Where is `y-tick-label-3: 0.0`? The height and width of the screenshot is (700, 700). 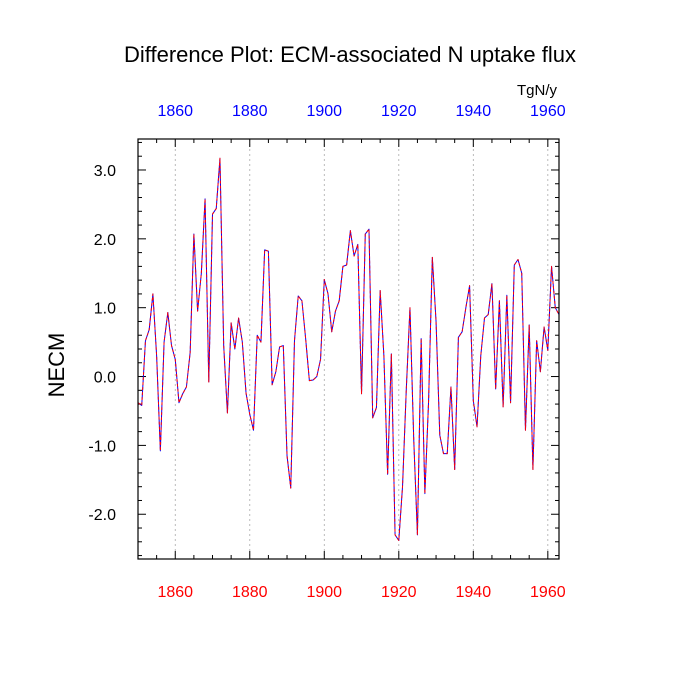 y-tick-label-3: 0.0 is located at coordinates (105, 378).